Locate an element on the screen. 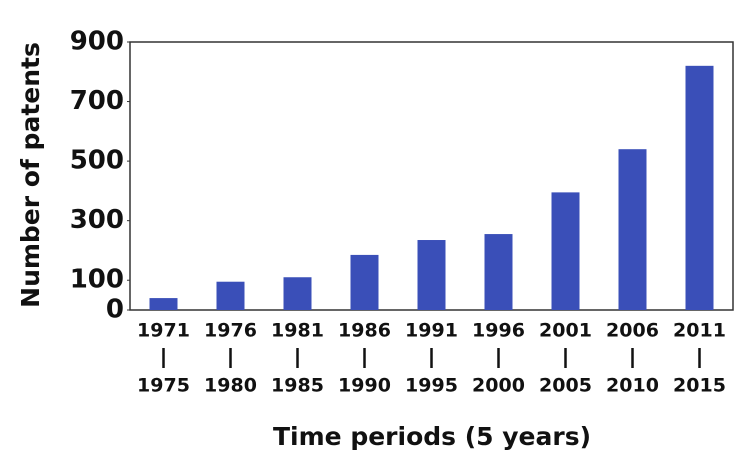  x-tick-label: 1990 is located at coordinates (364, 386).